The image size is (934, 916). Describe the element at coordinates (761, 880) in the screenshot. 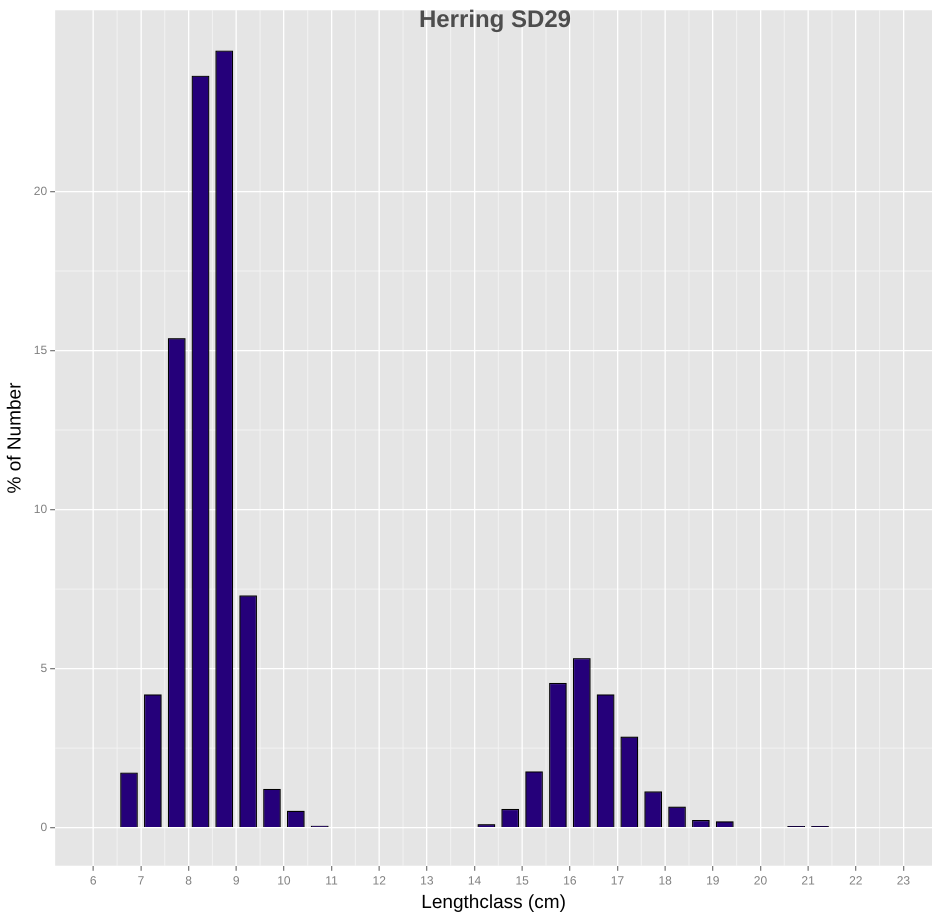

I see `x-tick-label: 20` at that location.